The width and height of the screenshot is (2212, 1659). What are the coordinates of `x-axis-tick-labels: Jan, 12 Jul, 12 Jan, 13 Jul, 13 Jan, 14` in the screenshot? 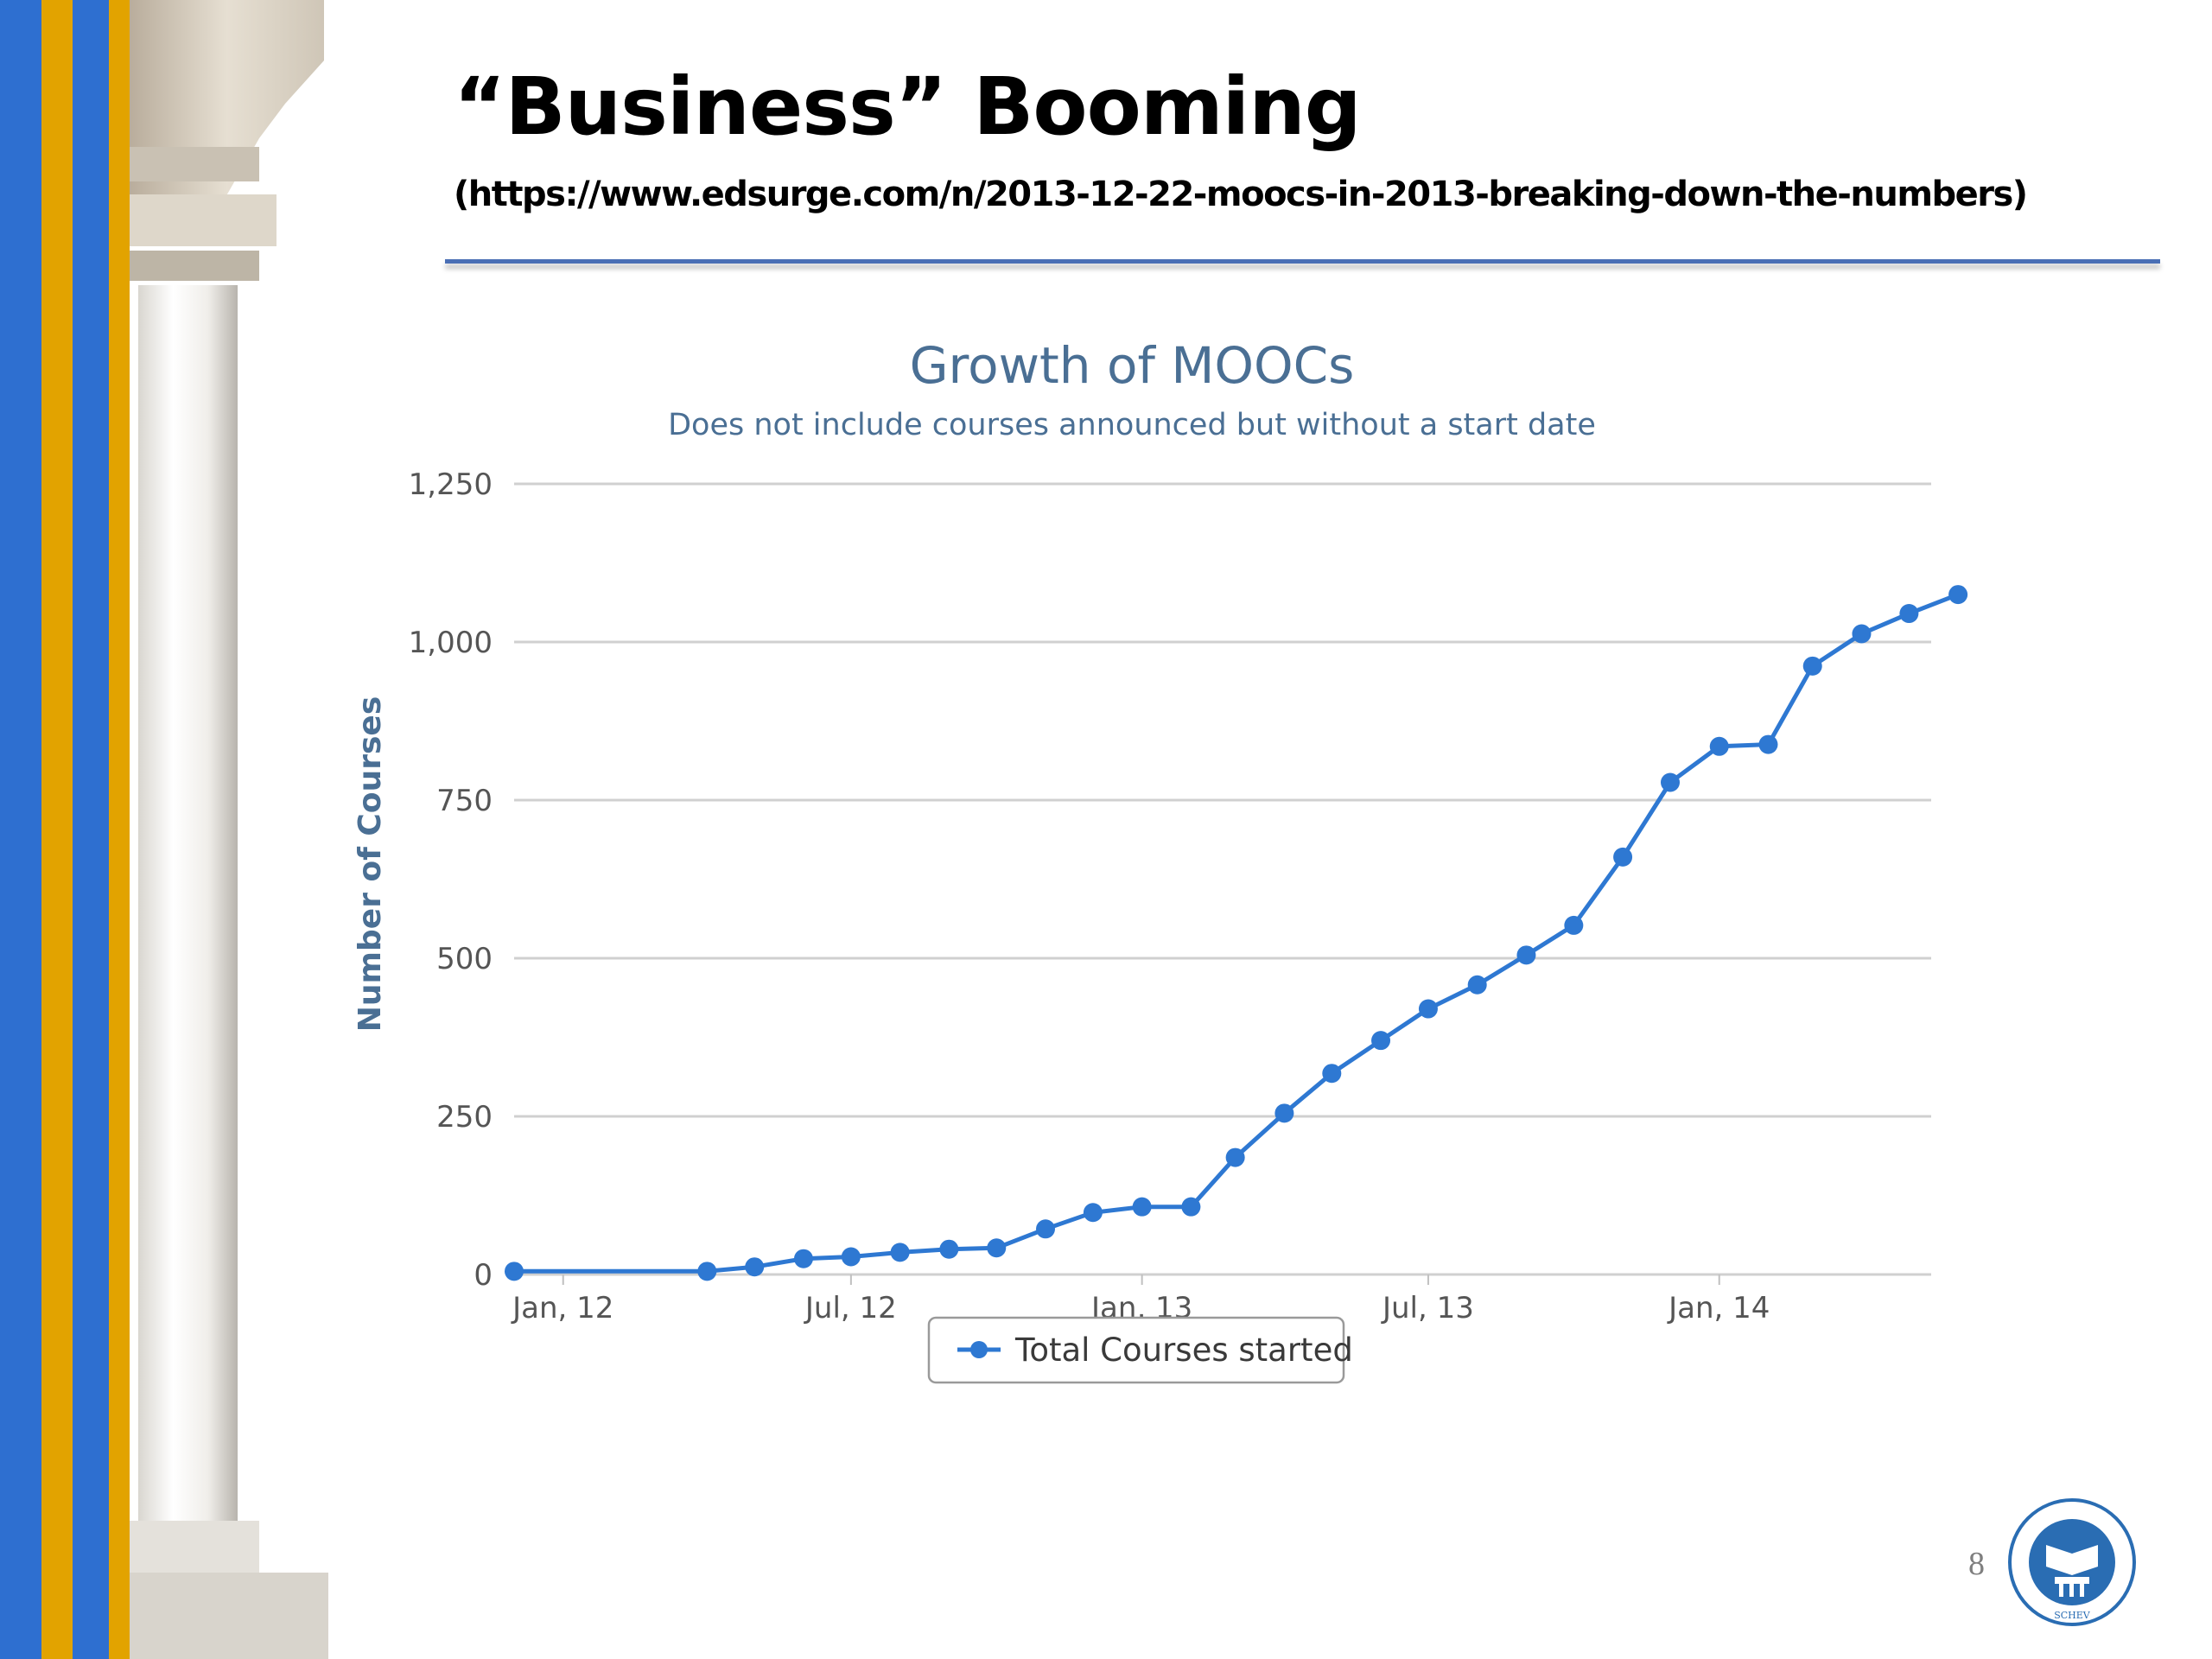 It's located at (1140, 1299).